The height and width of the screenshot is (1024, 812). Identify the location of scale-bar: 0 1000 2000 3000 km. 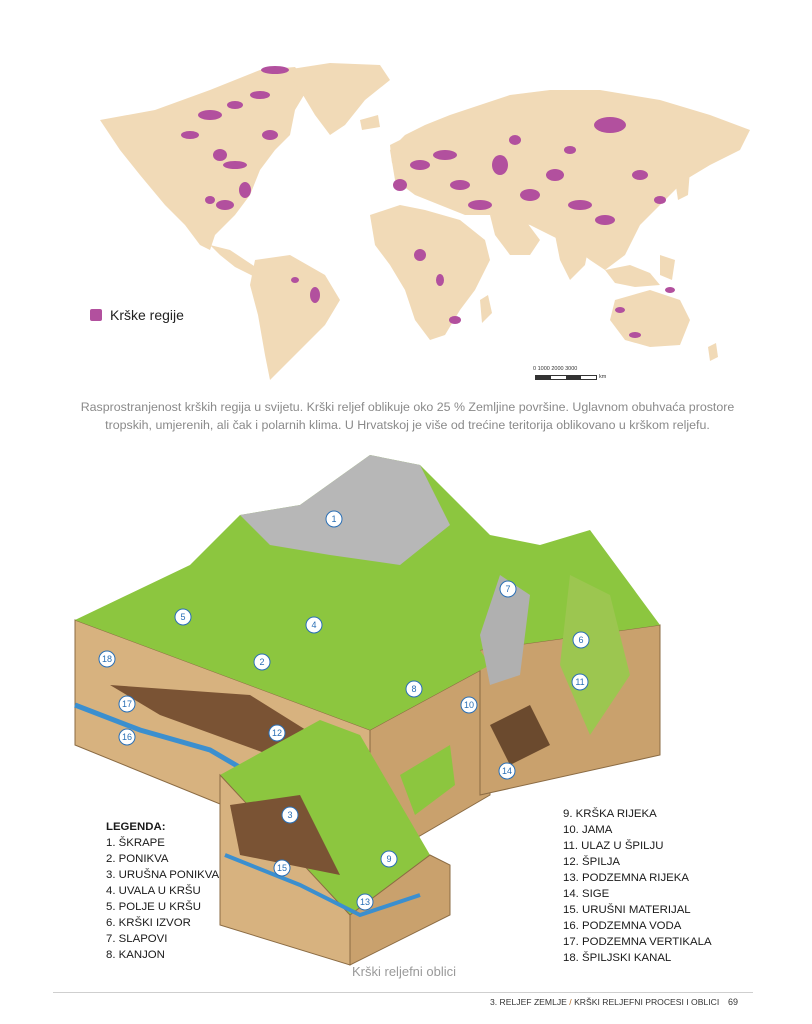
(573, 377).